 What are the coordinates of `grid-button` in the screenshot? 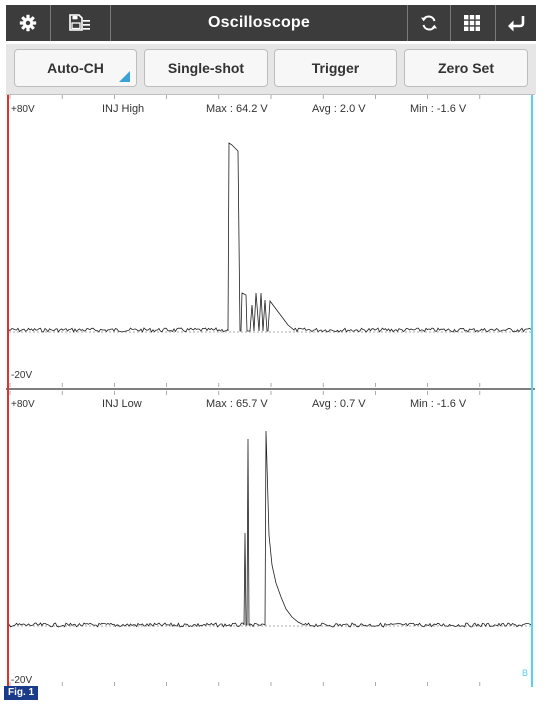 It's located at (472, 23).